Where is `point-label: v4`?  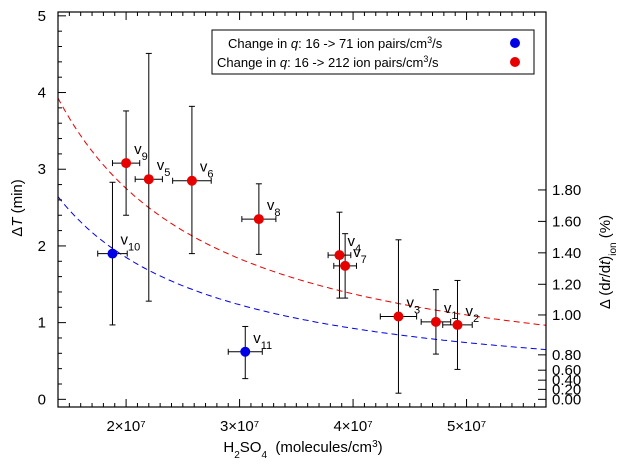
point-label: v4 is located at coordinates (354, 244).